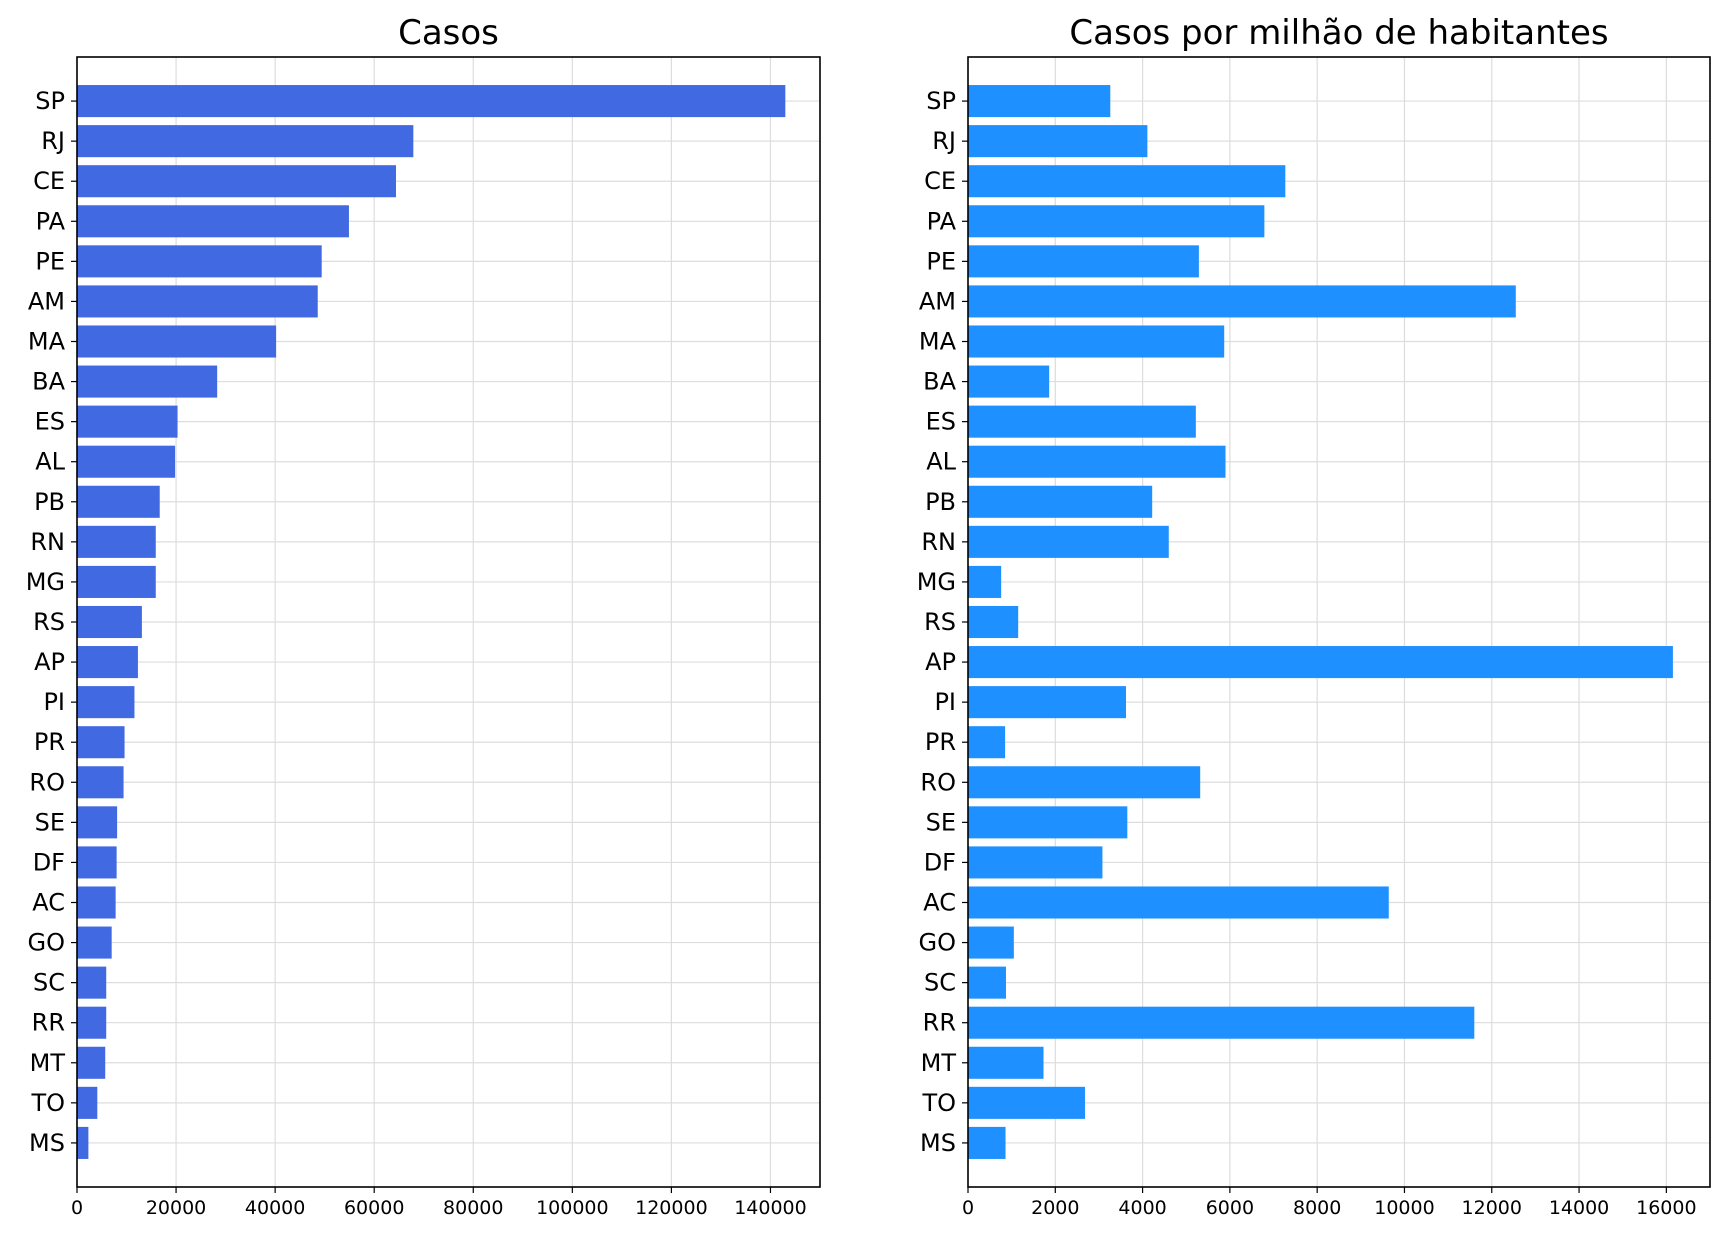  I want to click on y-tick-label: PA, so click(942, 221).